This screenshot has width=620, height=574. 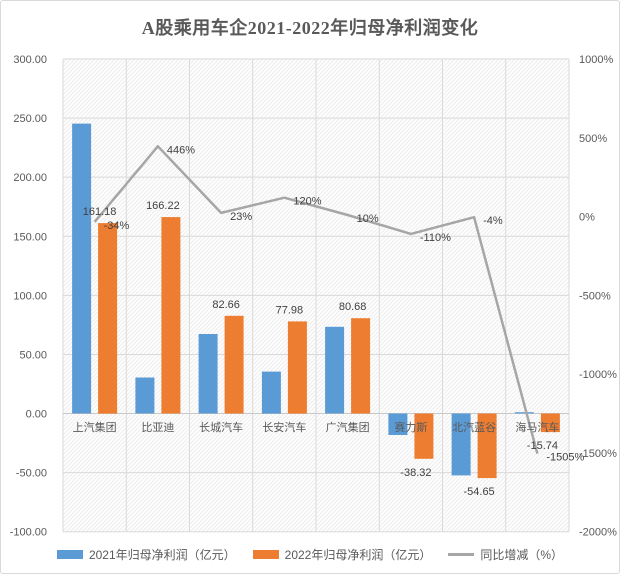 What do you see at coordinates (596, 60) in the screenshot?
I see `axis-tick-label: 1000%` at bounding box center [596, 60].